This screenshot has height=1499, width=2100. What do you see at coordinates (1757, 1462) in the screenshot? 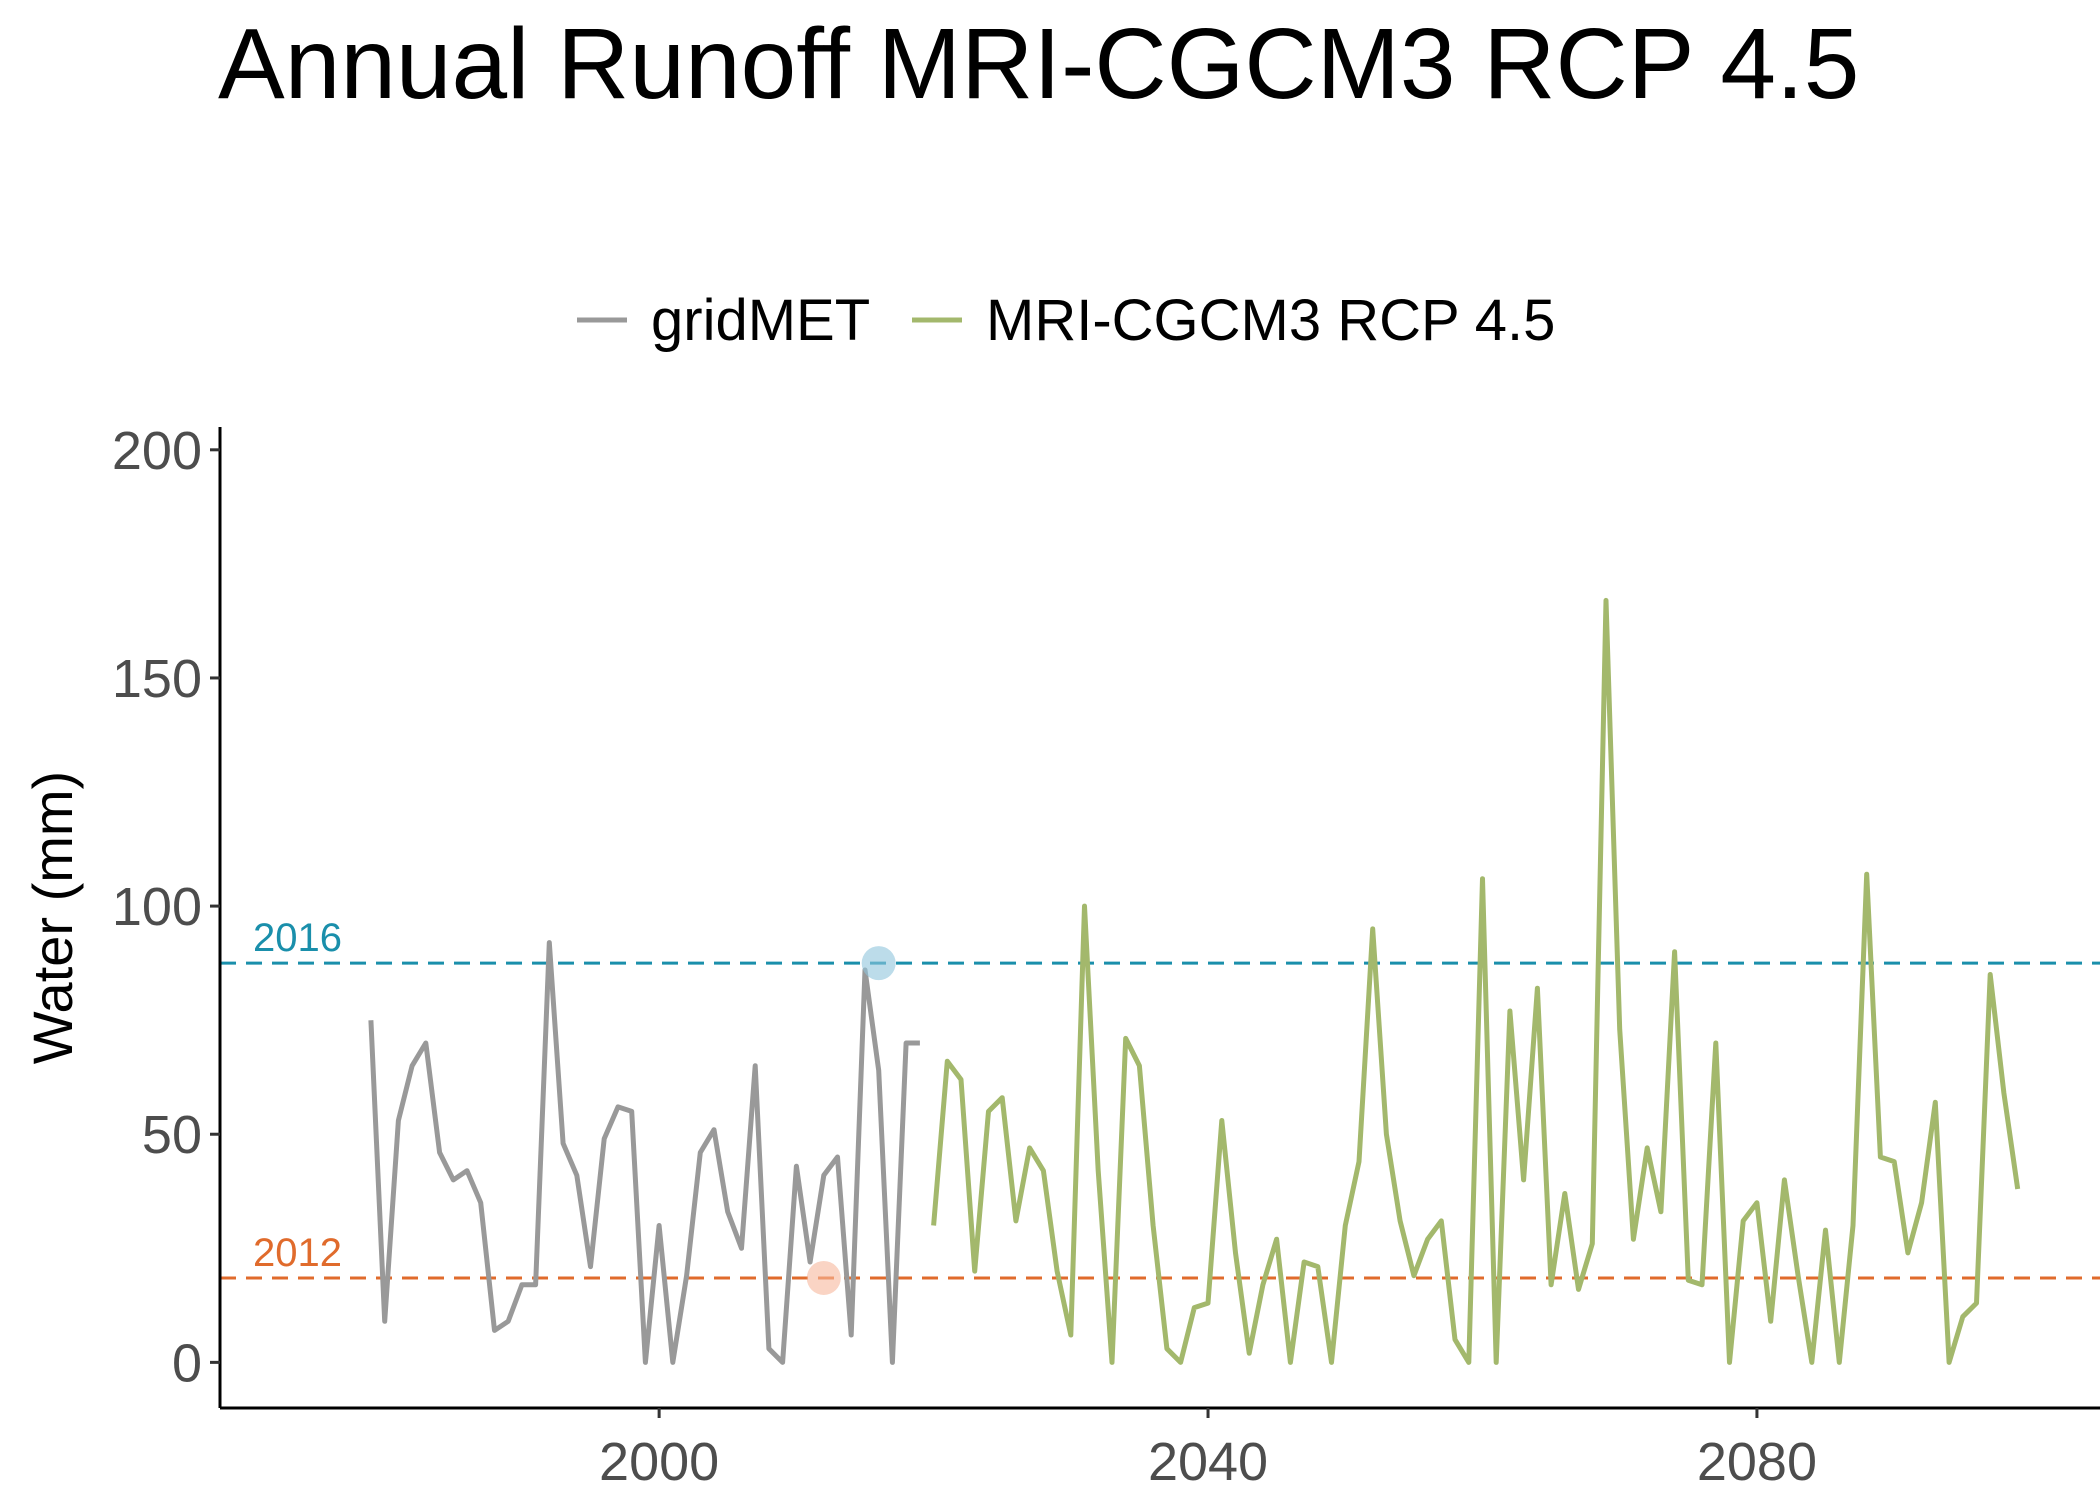
I see `x-tick-label: 2080` at bounding box center [1757, 1462].